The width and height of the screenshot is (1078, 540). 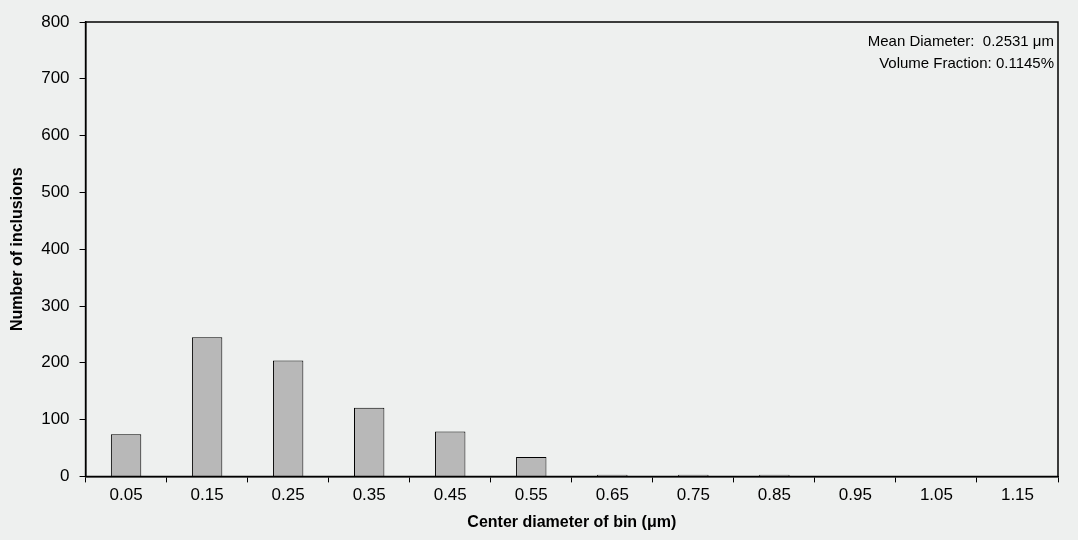 I want to click on y-tick-label: 600, so click(x=55, y=135).